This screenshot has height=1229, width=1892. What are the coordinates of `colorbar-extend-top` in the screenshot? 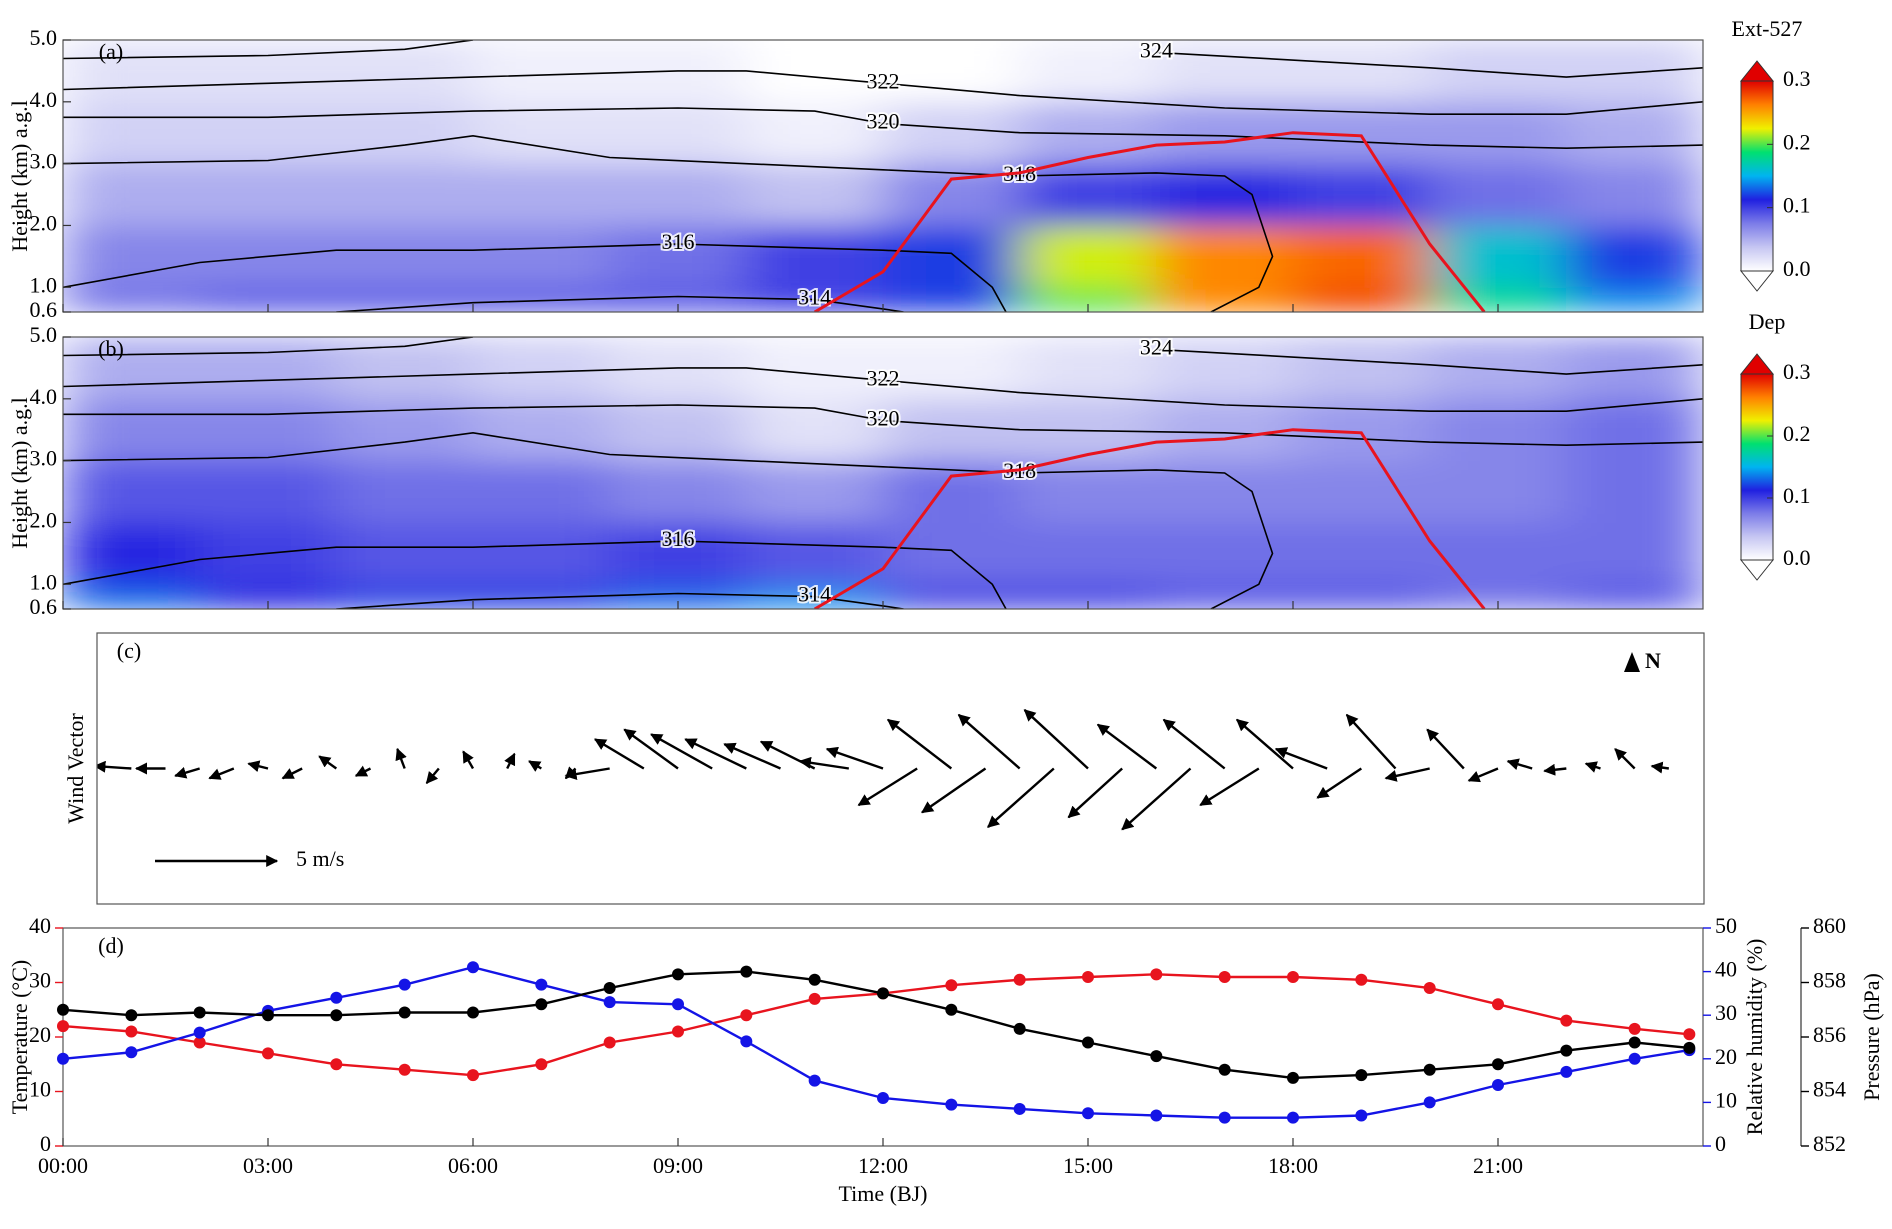 It's located at (1757, 71).